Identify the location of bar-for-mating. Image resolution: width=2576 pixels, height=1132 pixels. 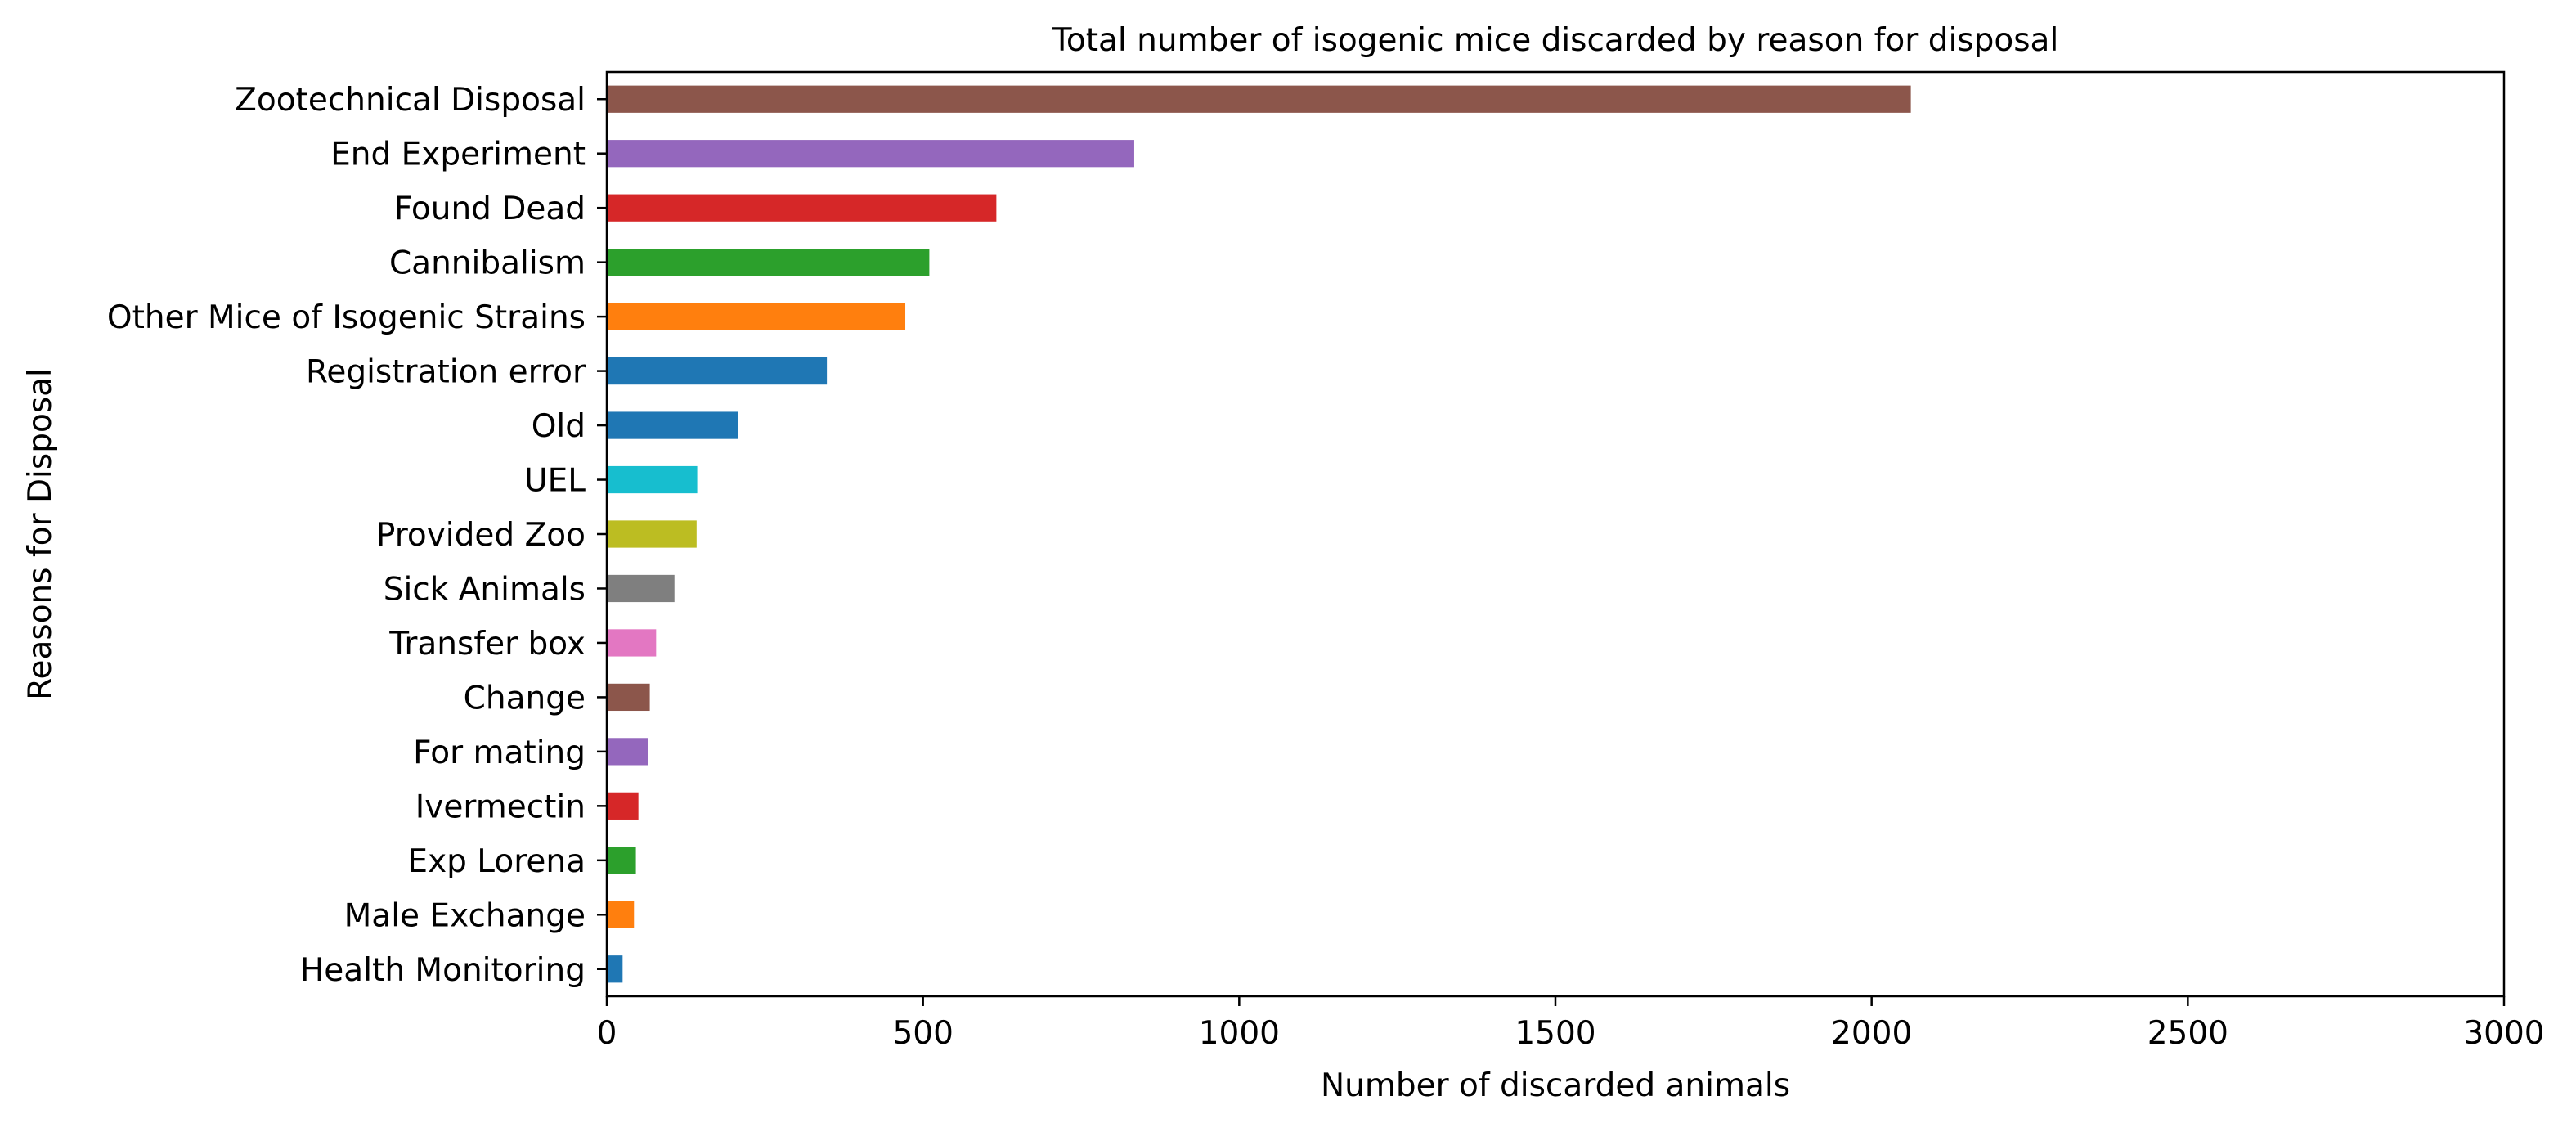
(627, 752).